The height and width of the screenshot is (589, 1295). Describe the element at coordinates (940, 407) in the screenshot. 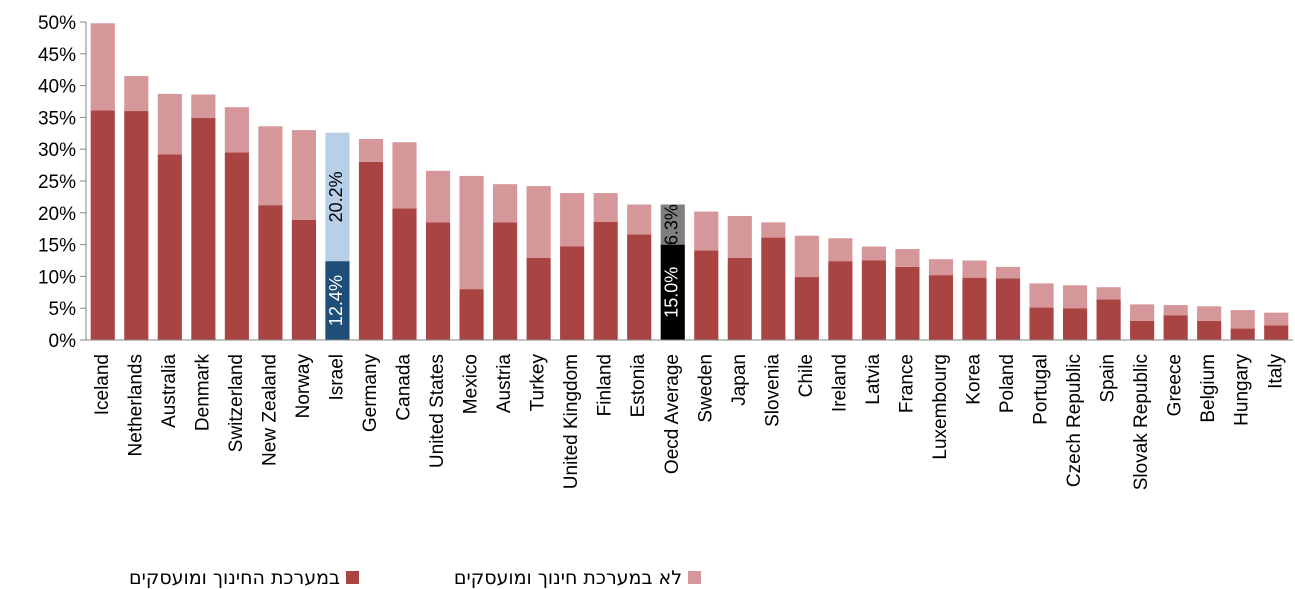

I see `x-tick-label: Luxembourg` at that location.